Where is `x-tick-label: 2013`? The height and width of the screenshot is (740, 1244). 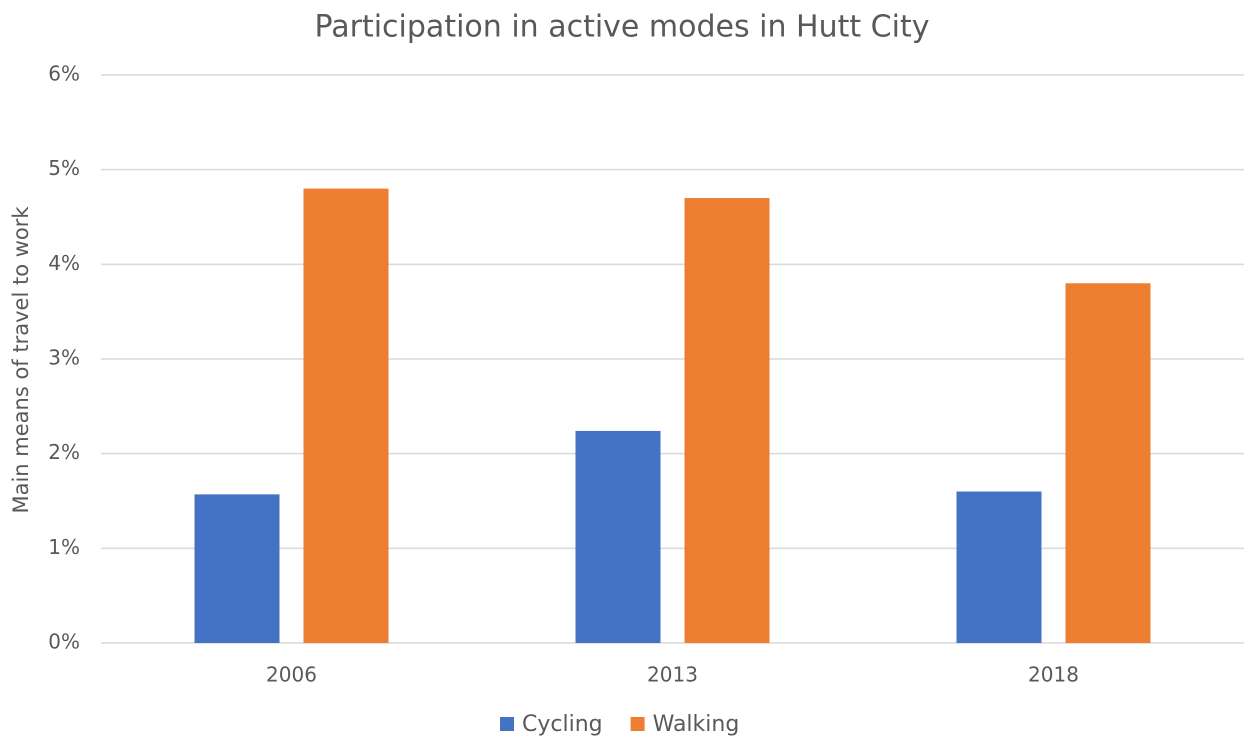 x-tick-label: 2013 is located at coordinates (672, 675).